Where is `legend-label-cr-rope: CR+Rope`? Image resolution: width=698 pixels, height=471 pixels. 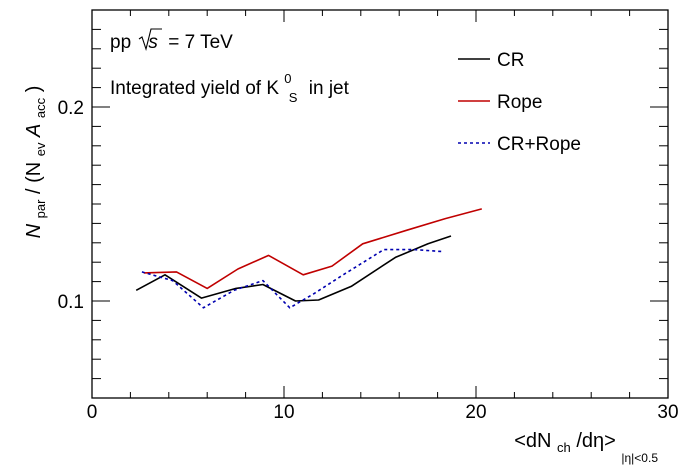
legend-label-cr-rope: CR+Rope is located at coordinates (539, 144).